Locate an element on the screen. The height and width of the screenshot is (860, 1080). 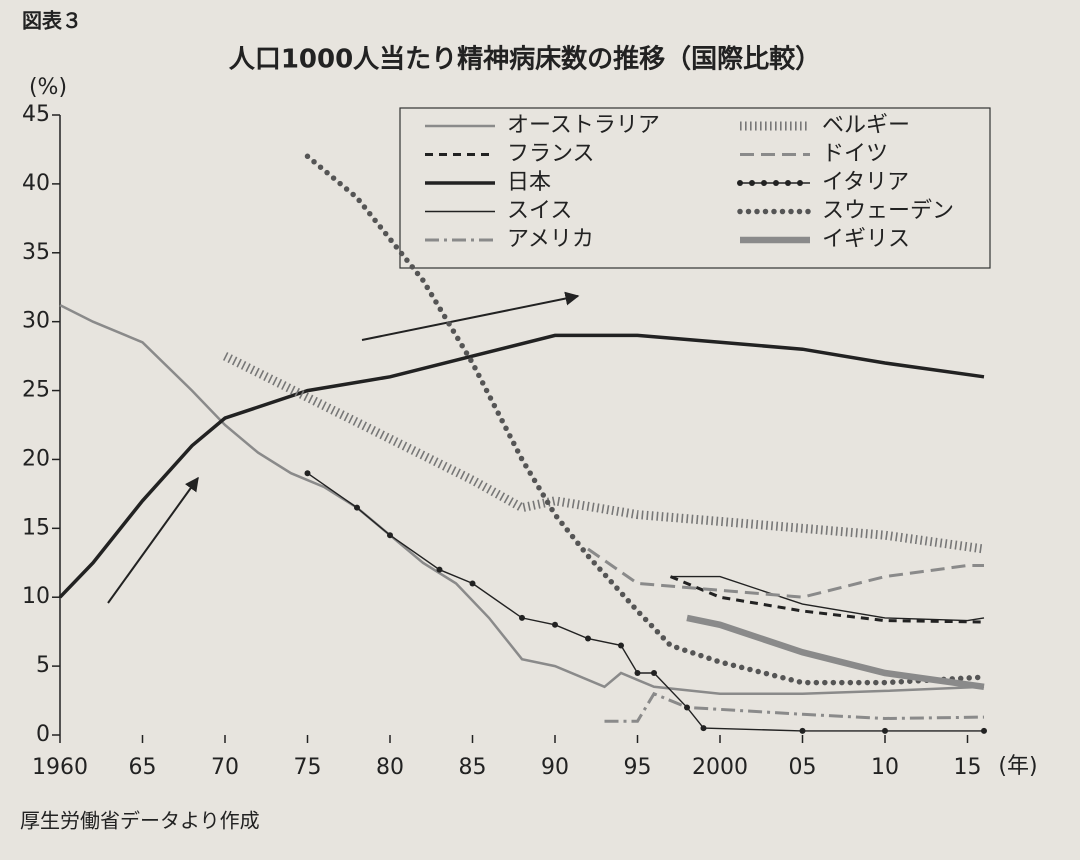
legend-label: イタリア is located at coordinates (865, 182).